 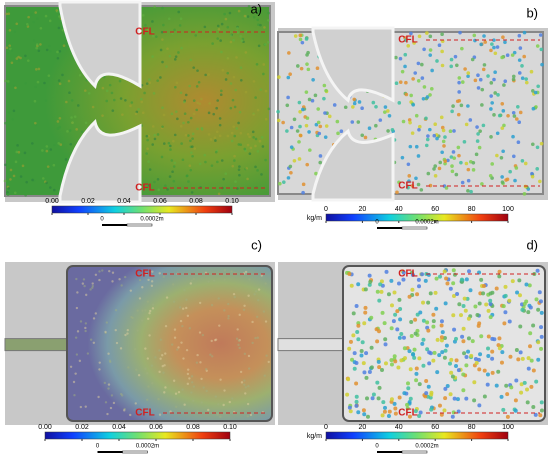 I want to click on colorbar-tick-label: 0.00, so click(x=45, y=427).